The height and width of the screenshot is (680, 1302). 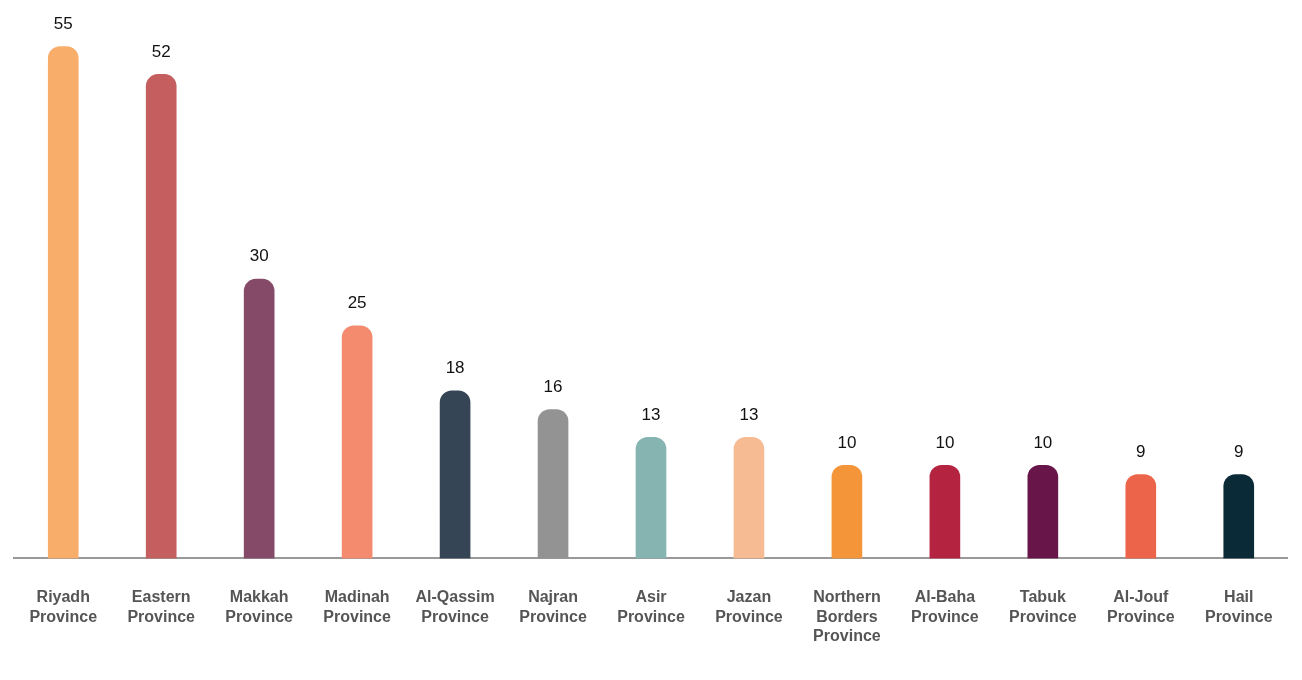 What do you see at coordinates (847, 616) in the screenshot?
I see `x-tick-label: Northern Borders Province` at bounding box center [847, 616].